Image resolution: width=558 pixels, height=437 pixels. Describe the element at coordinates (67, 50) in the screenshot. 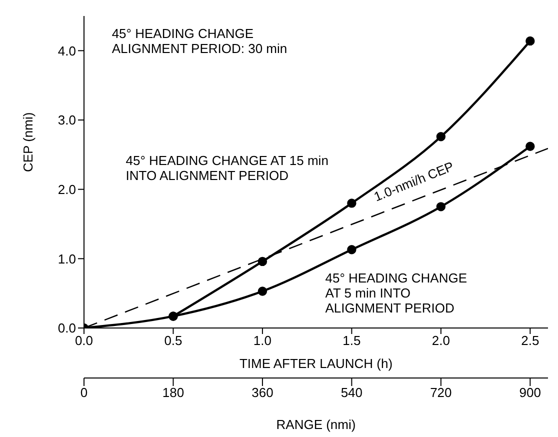

I see `y-tick-label: 4.0` at that location.